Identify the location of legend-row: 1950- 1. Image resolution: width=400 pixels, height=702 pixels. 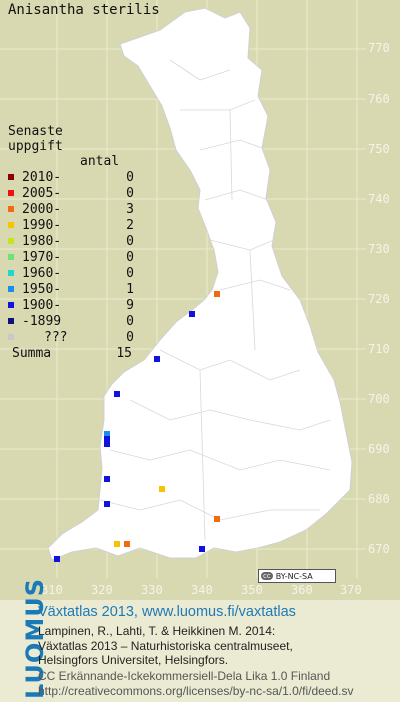
(71, 289).